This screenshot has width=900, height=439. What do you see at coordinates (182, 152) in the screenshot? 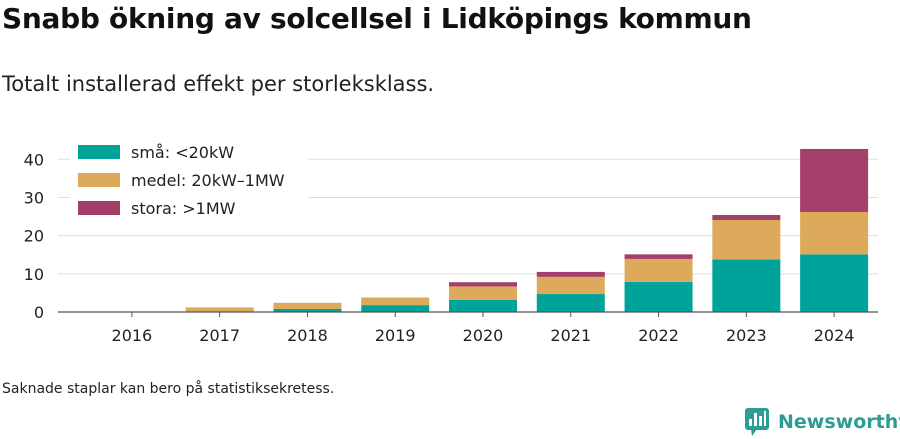
I see `legend-label: små: <20kW` at bounding box center [182, 152].